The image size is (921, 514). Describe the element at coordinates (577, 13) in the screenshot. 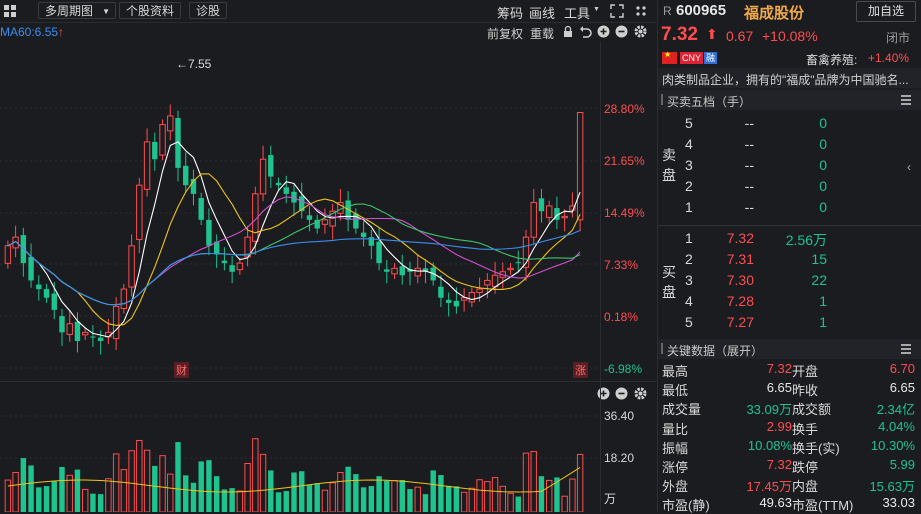

I see `tools-button: 工具` at that location.